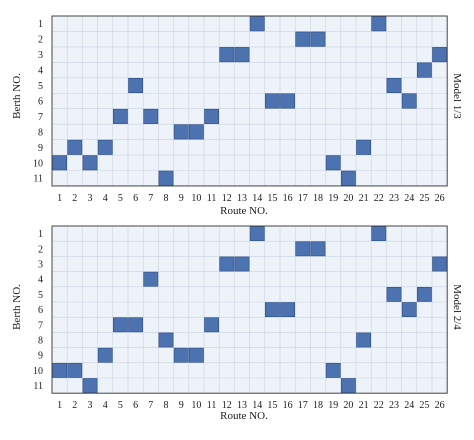 Image resolution: width=474 pixels, height=440 pixels. Describe the element at coordinates (120, 405) in the screenshot. I see `x-tick-label: 5` at that location.